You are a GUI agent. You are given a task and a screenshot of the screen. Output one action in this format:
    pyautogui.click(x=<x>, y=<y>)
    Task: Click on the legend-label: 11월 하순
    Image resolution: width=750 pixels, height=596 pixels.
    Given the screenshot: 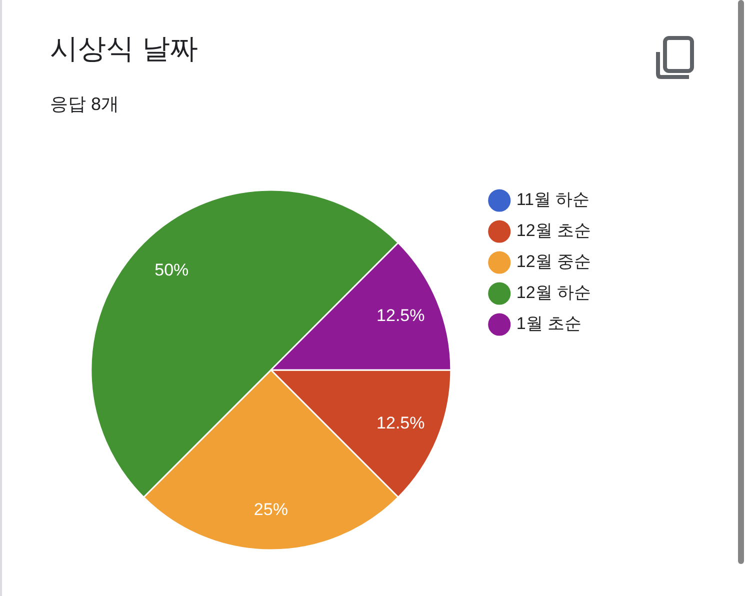 What is the action you would take?
    pyautogui.click(x=553, y=200)
    